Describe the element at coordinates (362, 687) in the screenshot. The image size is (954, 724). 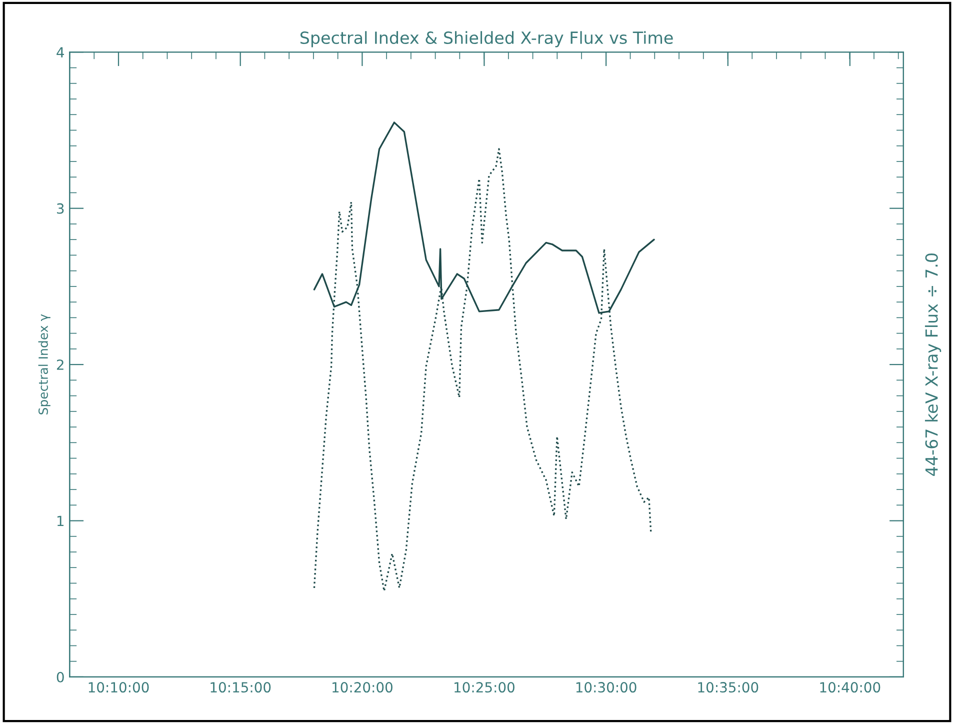
I see `x-tick-label: 10:20:00` at that location.